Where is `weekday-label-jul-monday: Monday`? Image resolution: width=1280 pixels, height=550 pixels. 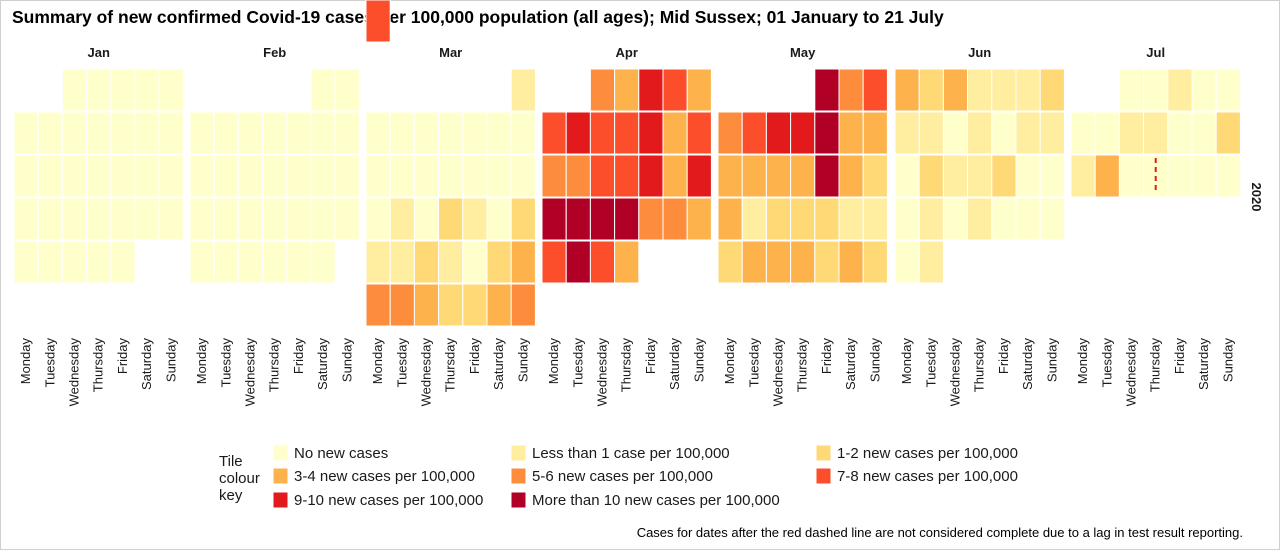 weekday-label-jul-monday: Monday is located at coordinates (1082, 361).